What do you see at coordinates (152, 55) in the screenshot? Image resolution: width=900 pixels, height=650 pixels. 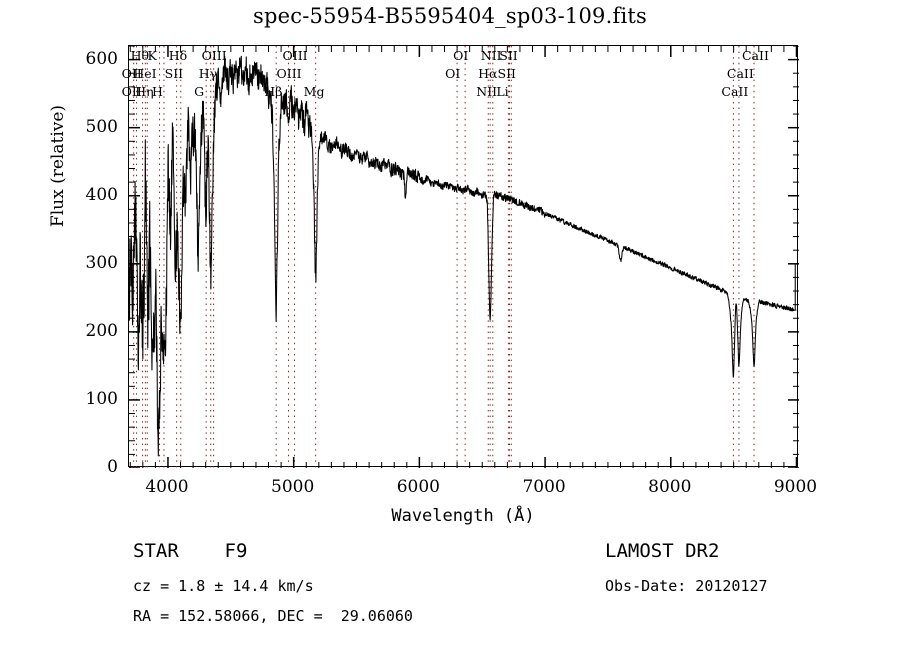 I see `line-label-K-3933: K` at bounding box center [152, 55].